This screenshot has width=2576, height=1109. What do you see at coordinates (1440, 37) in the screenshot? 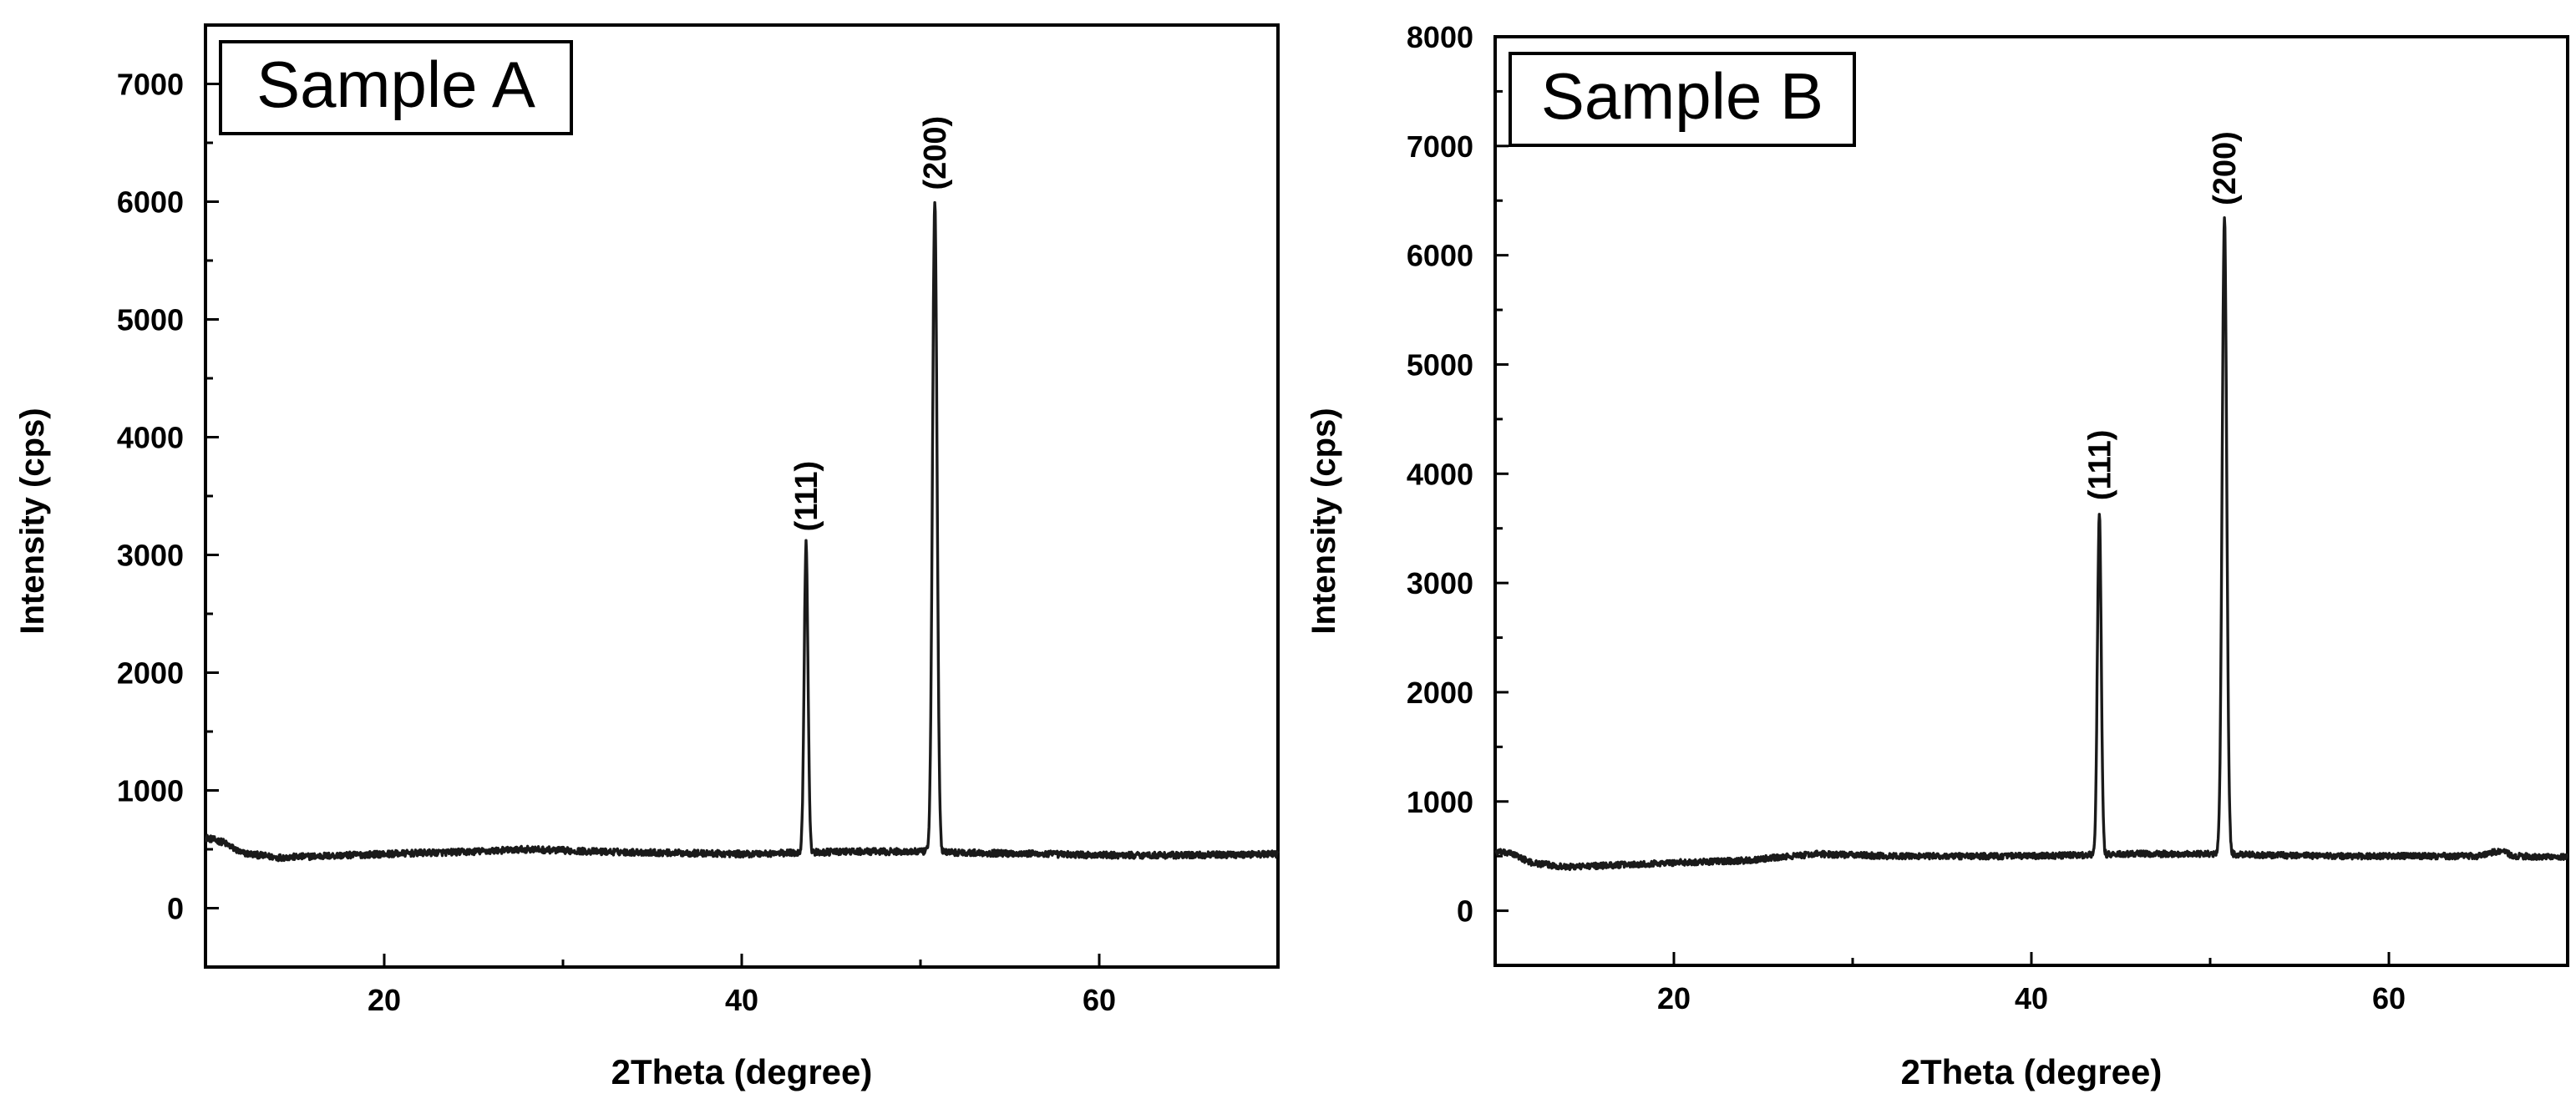
I see `y-tick-label: 8000` at bounding box center [1440, 37].